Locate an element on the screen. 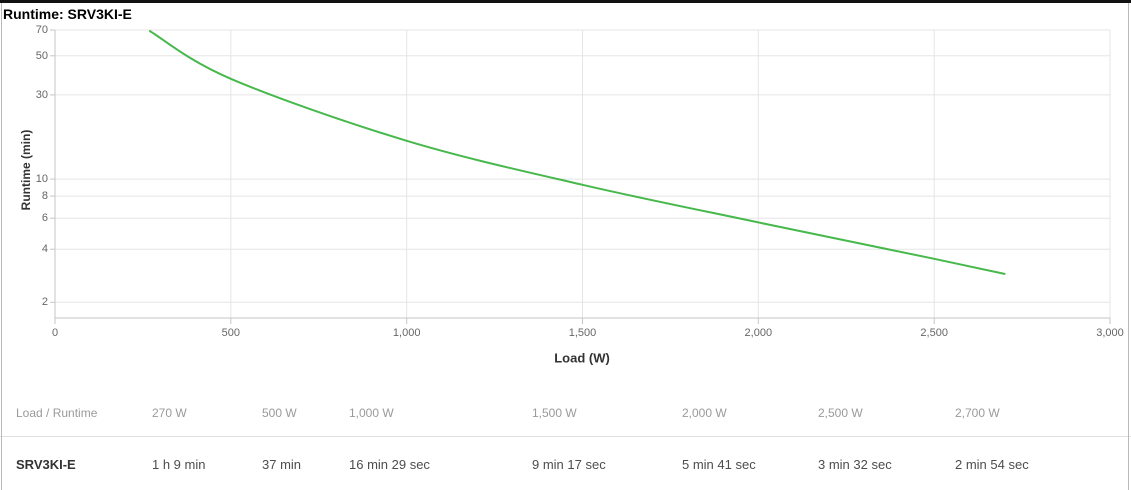  y-tick-label: 70 is located at coordinates (41, 30).